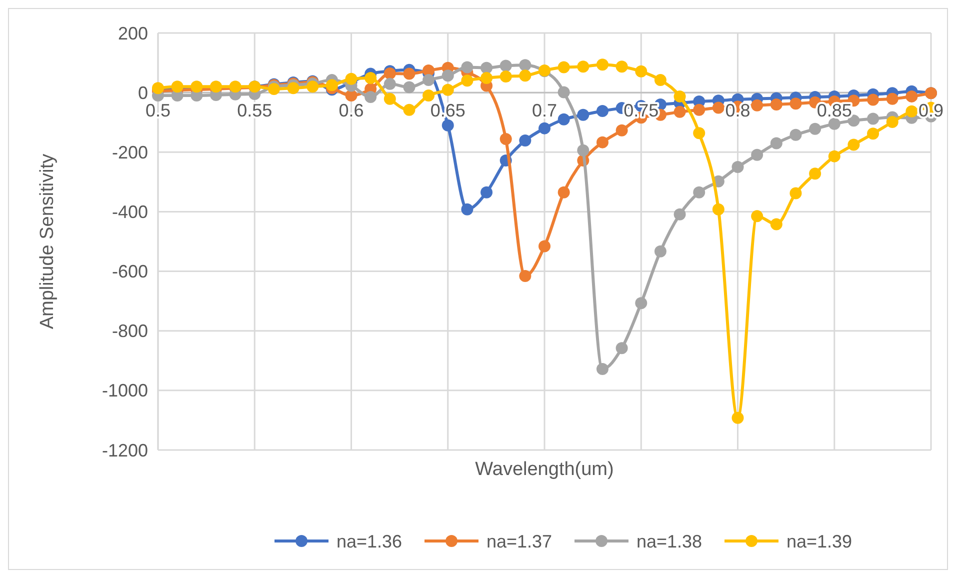 This screenshot has width=956, height=578. What do you see at coordinates (819, 541) in the screenshot?
I see `legend-label: na=1.39` at bounding box center [819, 541].